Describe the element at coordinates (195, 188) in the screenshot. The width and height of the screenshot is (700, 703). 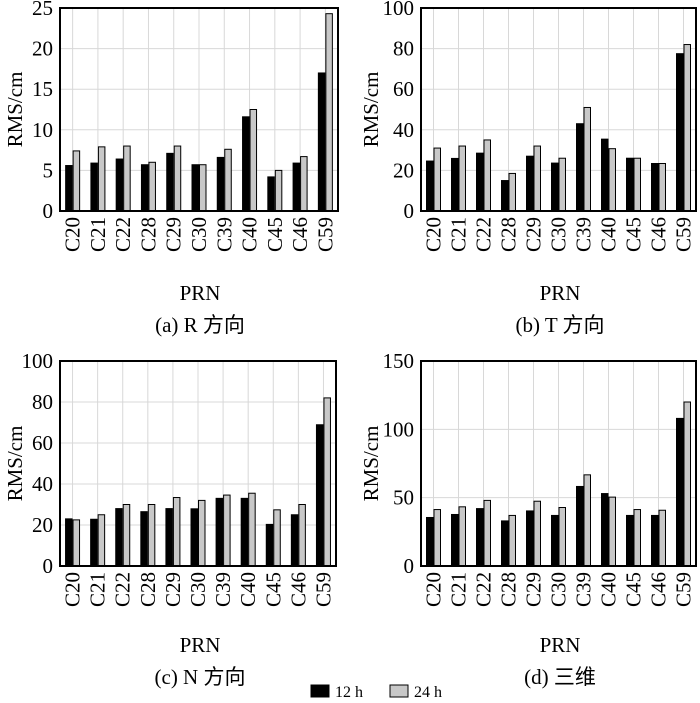
I see `bar-c30-12h` at that location.